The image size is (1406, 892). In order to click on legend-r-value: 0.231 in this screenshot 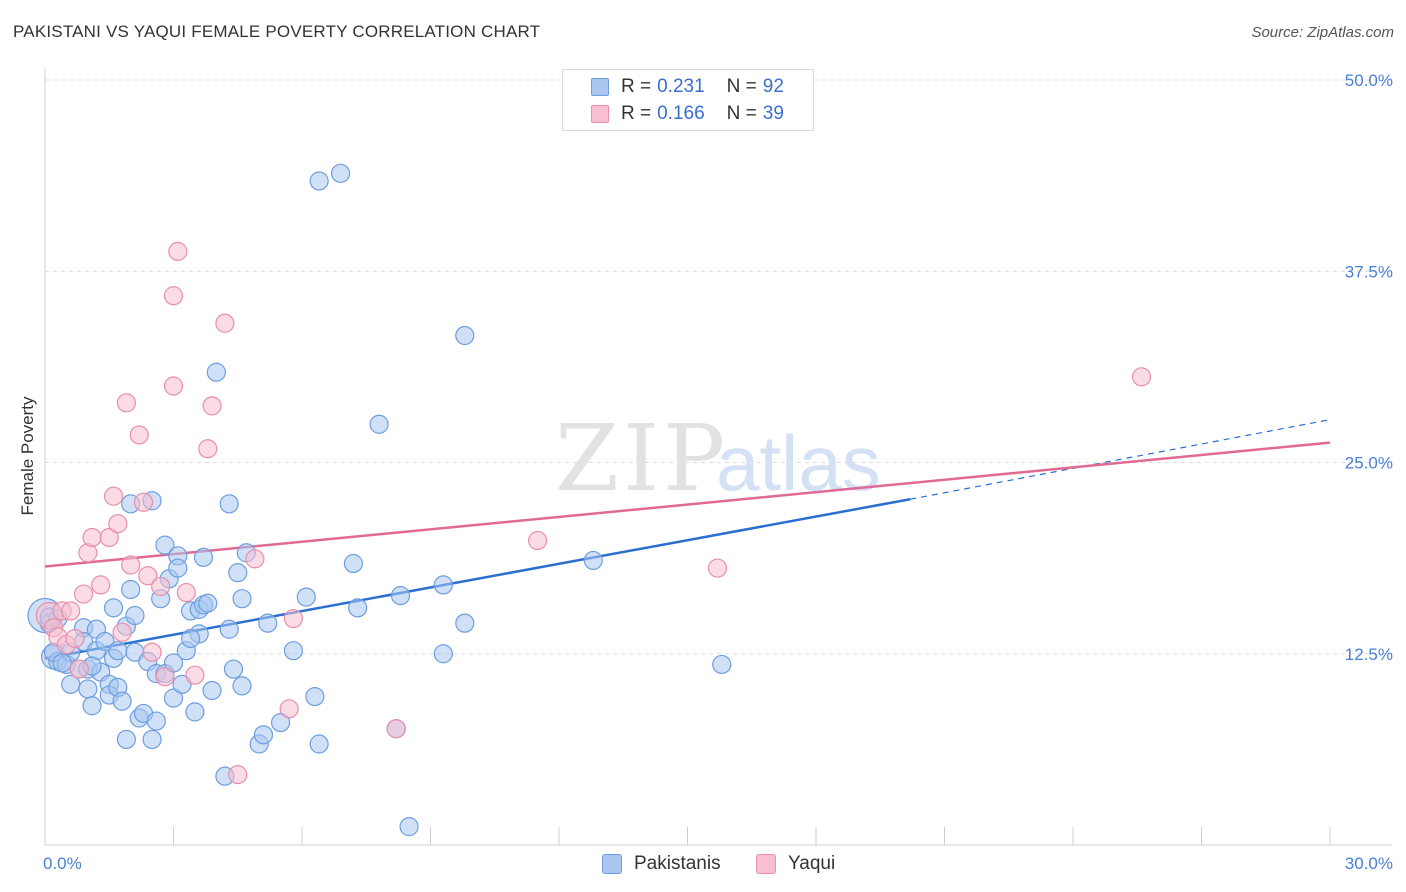, I will do `click(681, 86)`.